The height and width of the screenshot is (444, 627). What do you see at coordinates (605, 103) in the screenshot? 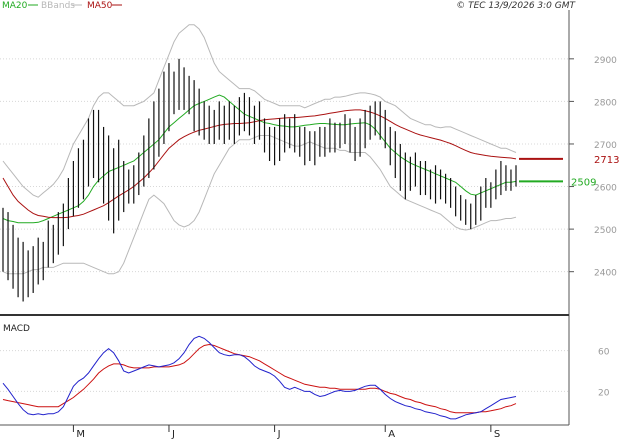
I see `price-tick-label: 2800` at bounding box center [605, 103].